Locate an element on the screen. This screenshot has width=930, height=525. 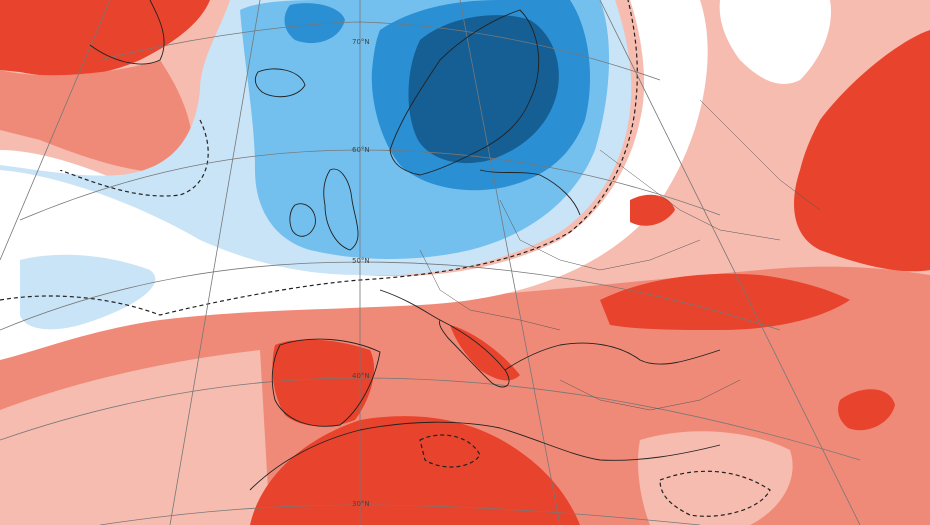
weak-cold-tongue-southwest is located at coordinates (88, 292).